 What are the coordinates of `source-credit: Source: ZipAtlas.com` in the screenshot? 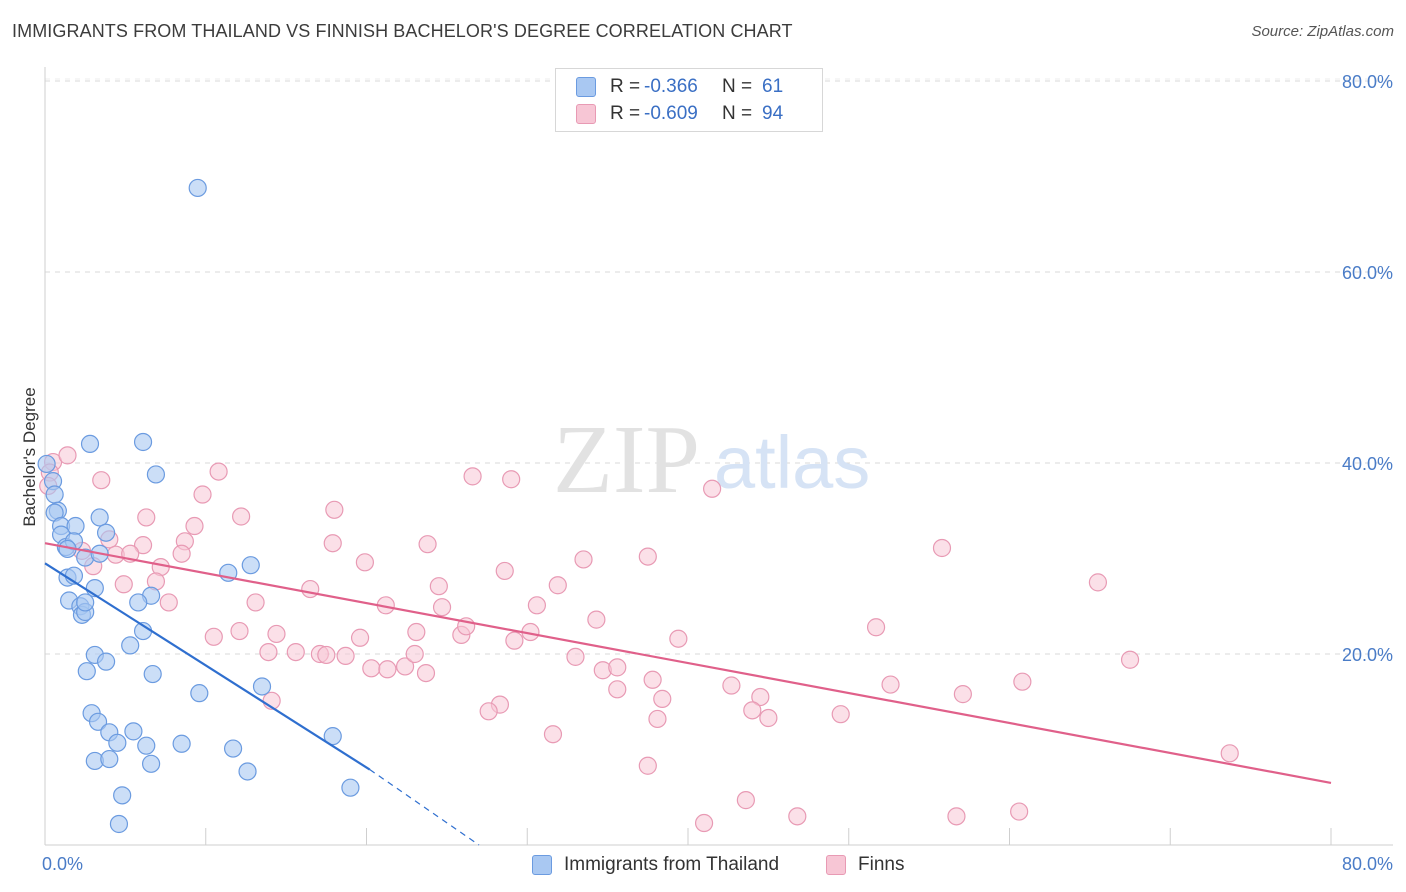 It's located at (1322, 31).